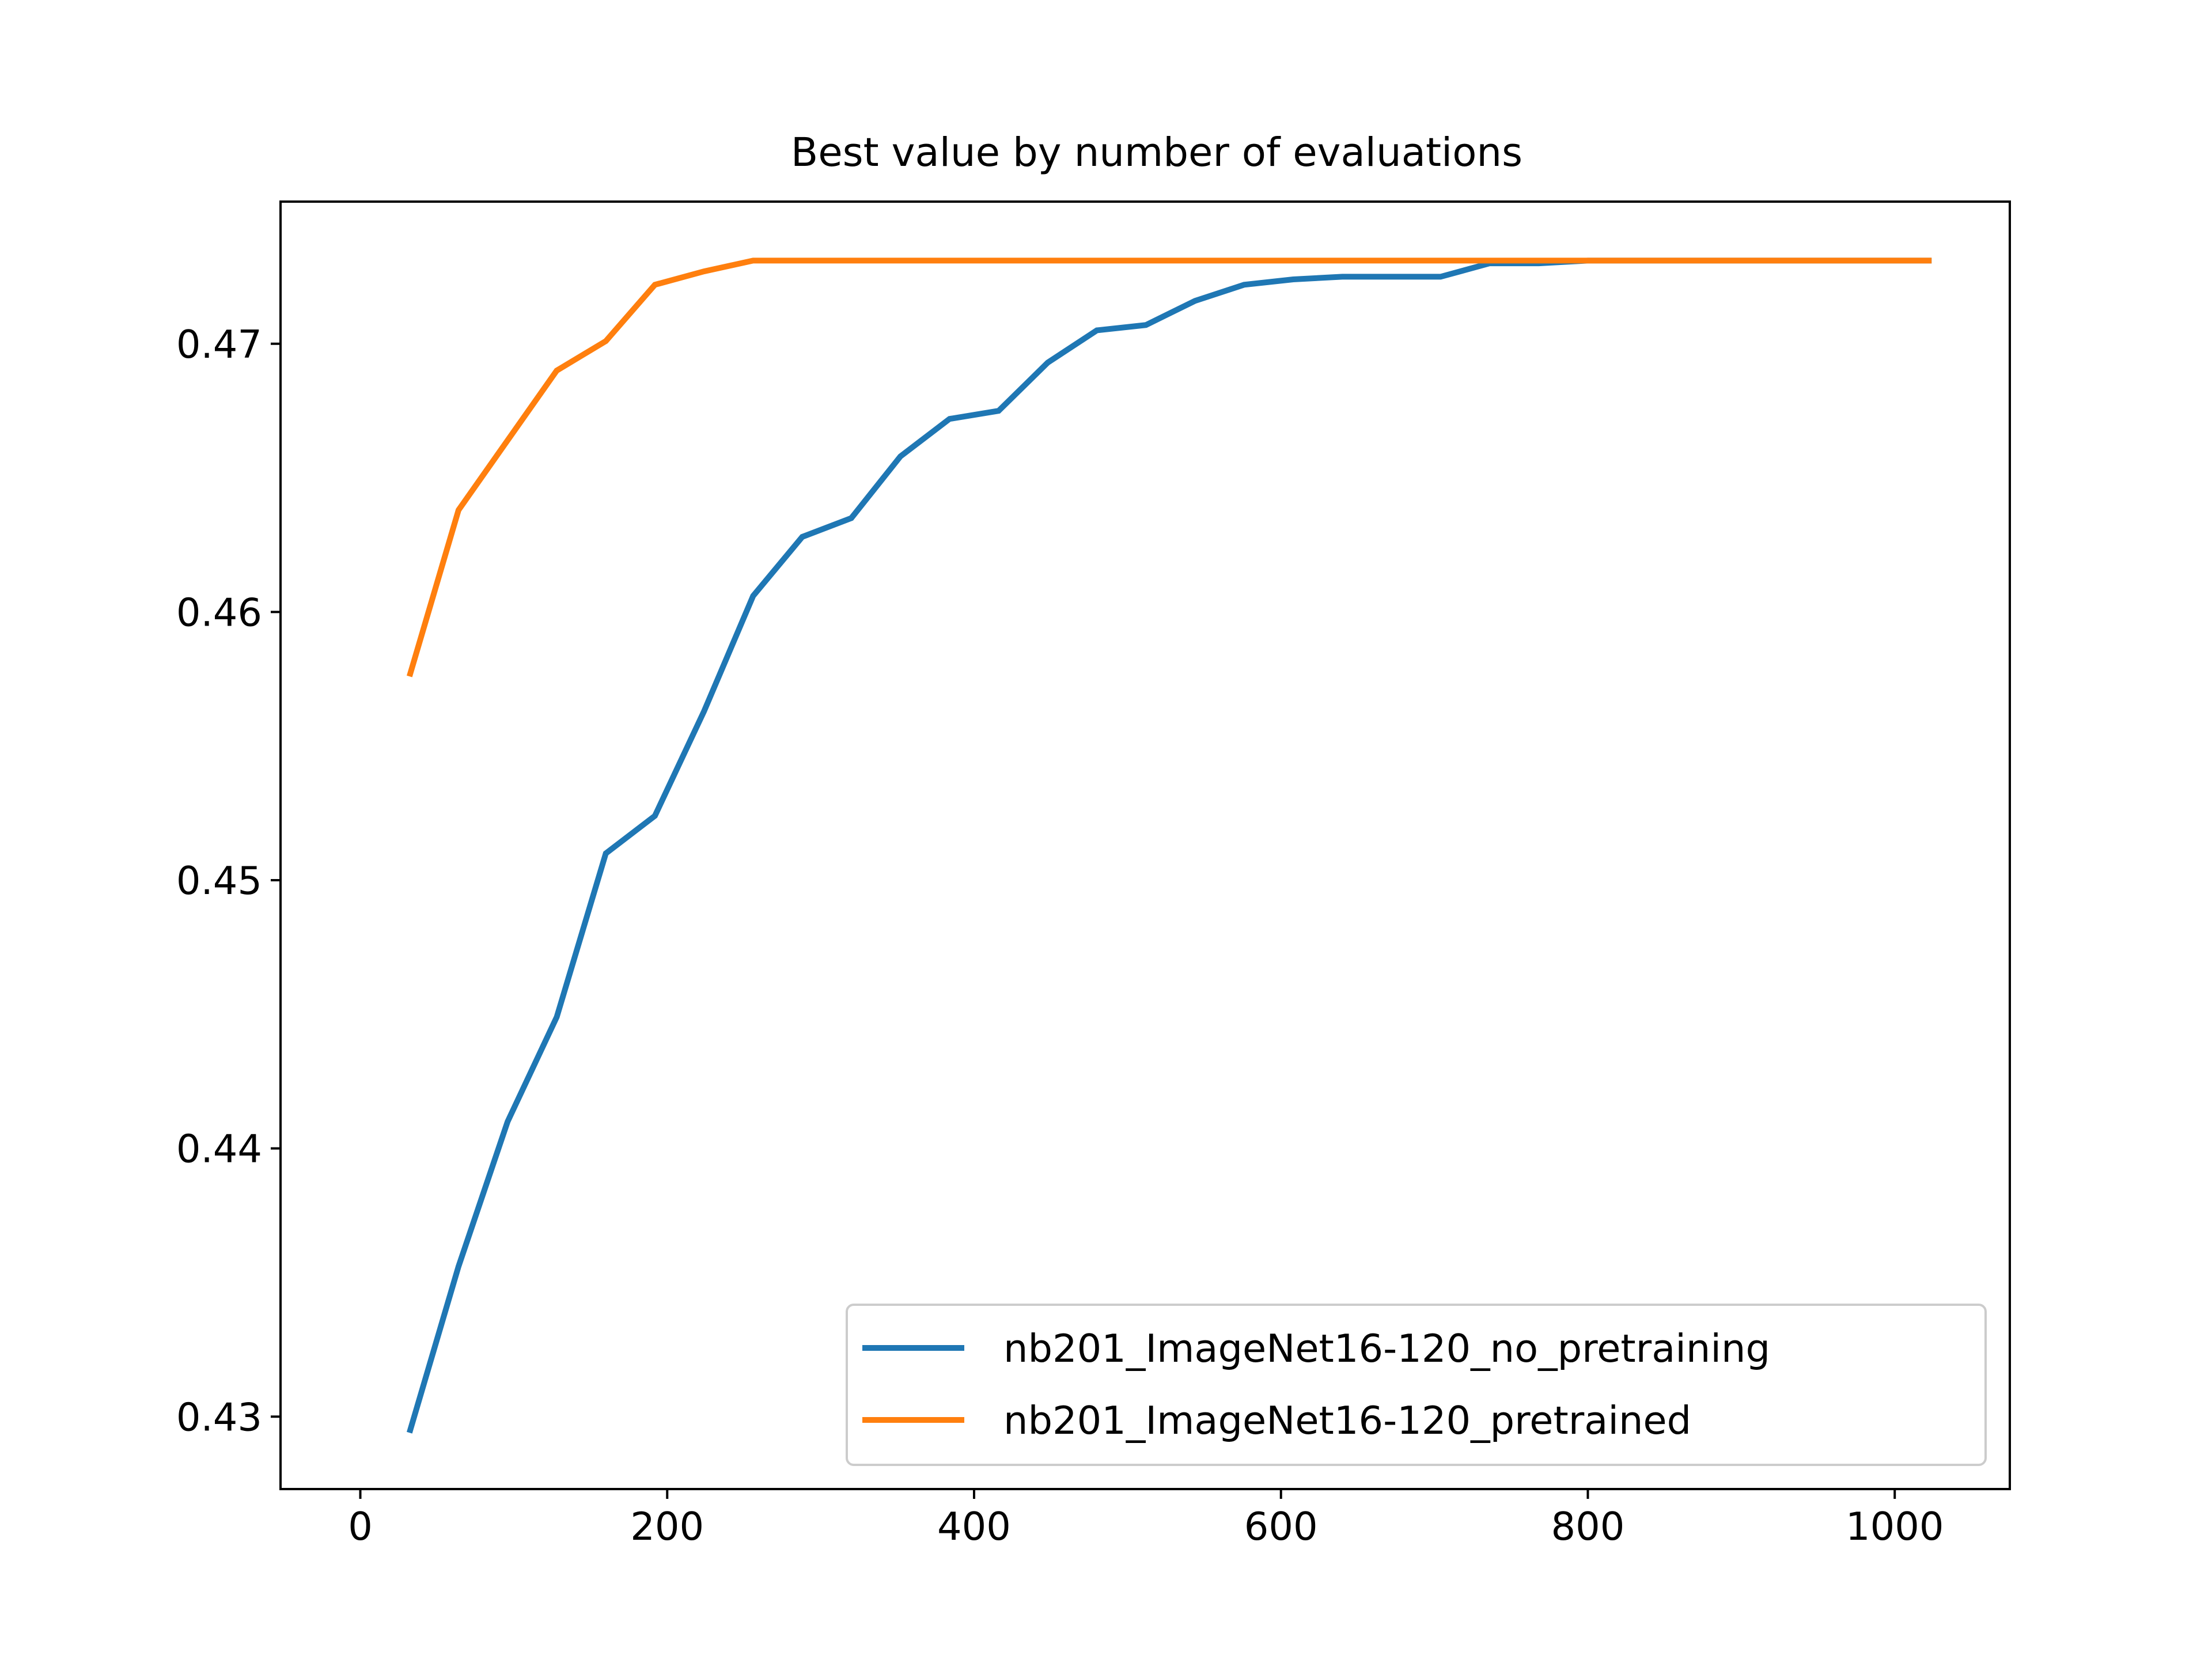 Image resolution: width=2212 pixels, height=1659 pixels. Describe the element at coordinates (974, 1526) in the screenshot. I see `x-tick-label: 400` at that location.